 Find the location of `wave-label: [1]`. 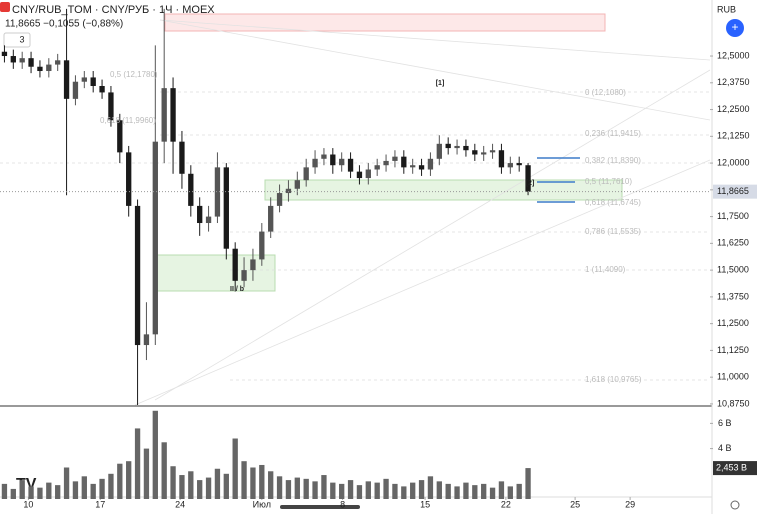

wave-label: [1] is located at coordinates (440, 83).